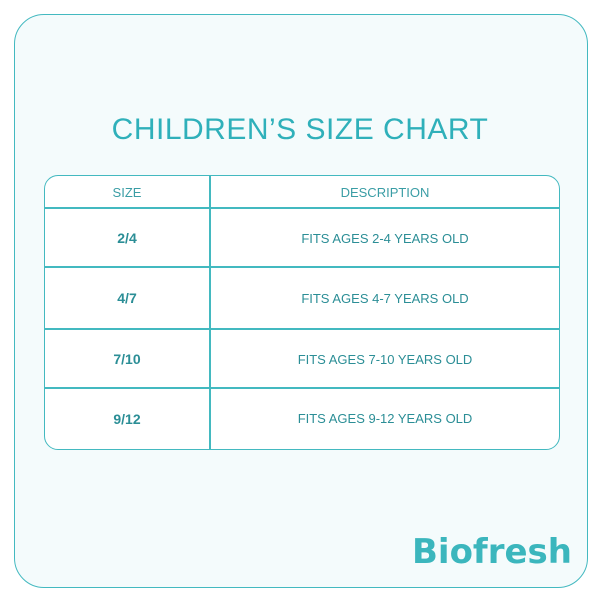 The image size is (600, 600). What do you see at coordinates (127, 298) in the screenshot?
I see `row-2-size: 4/7` at bounding box center [127, 298].